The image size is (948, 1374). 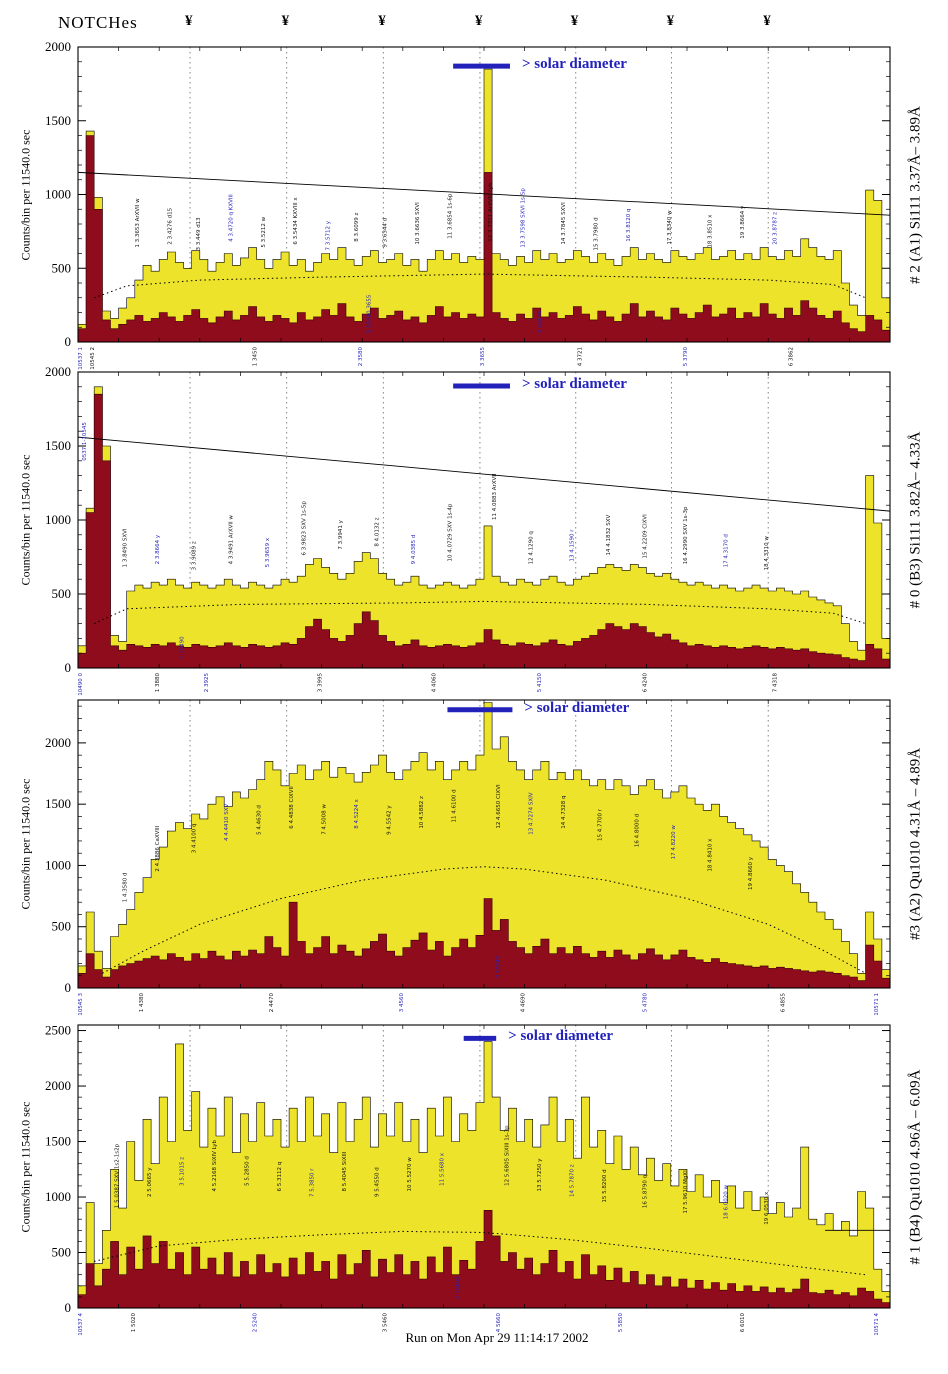 What do you see at coordinates (357, 813) in the screenshot?
I see `line-annotation: 8 4.5224 x` at bounding box center [357, 813].